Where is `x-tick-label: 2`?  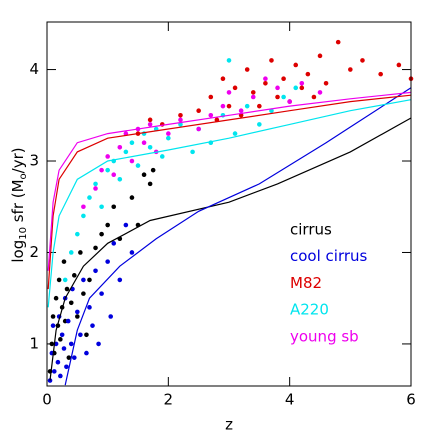
x-tick-label: 2 is located at coordinates (169, 400).